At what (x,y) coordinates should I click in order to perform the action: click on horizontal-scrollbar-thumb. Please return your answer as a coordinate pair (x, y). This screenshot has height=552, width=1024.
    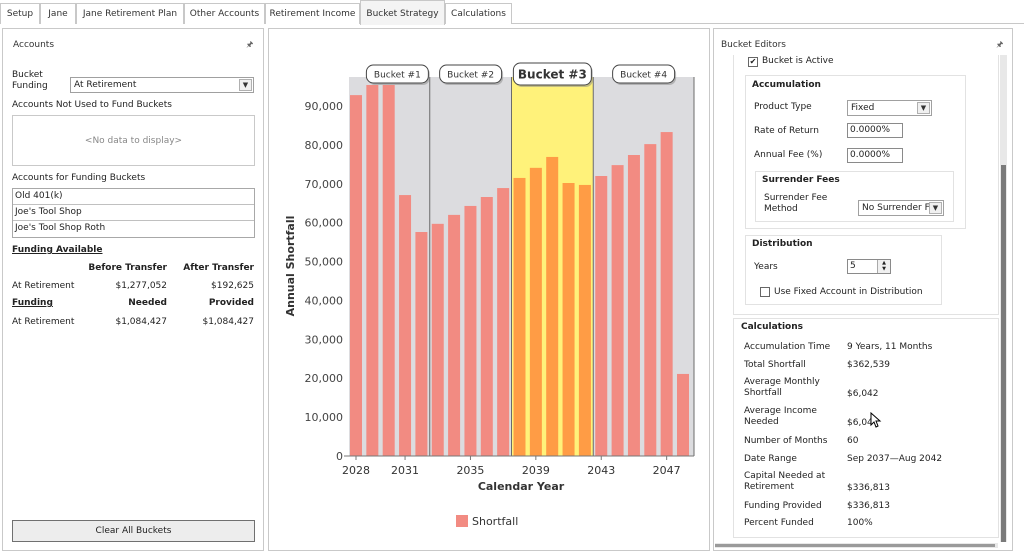
    Looking at the image, I should click on (855, 545).